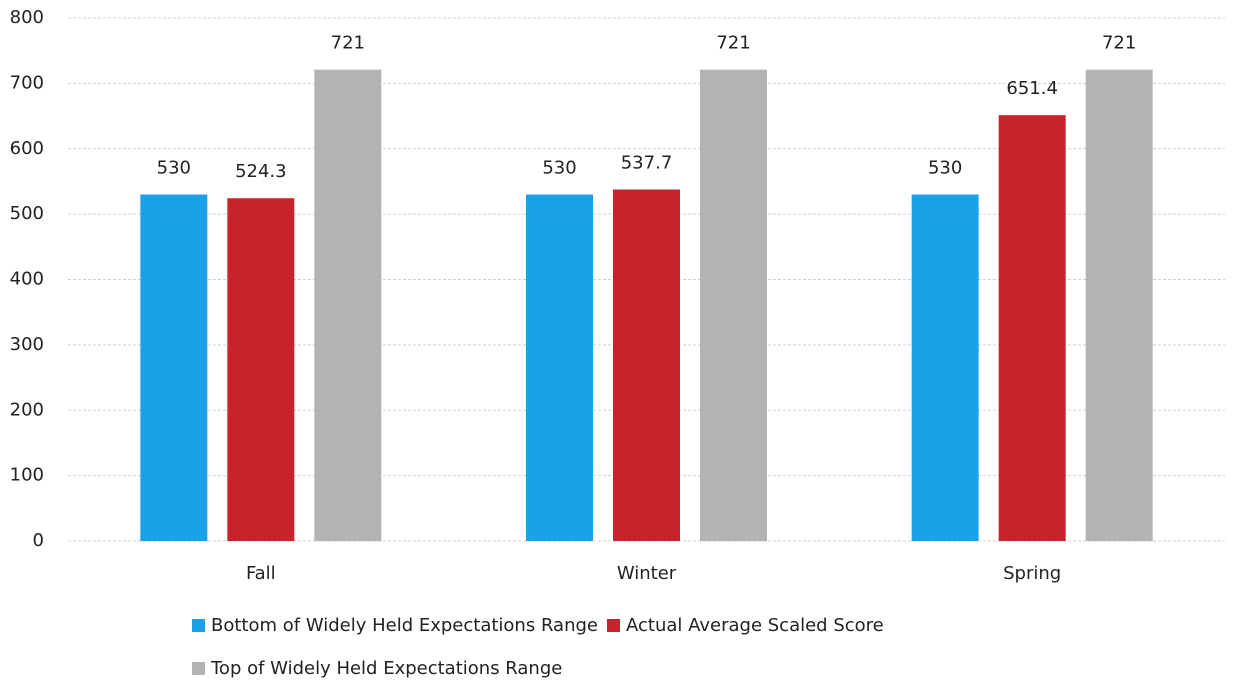  What do you see at coordinates (27, 279) in the screenshot?
I see `y-tick-label: 400` at bounding box center [27, 279].